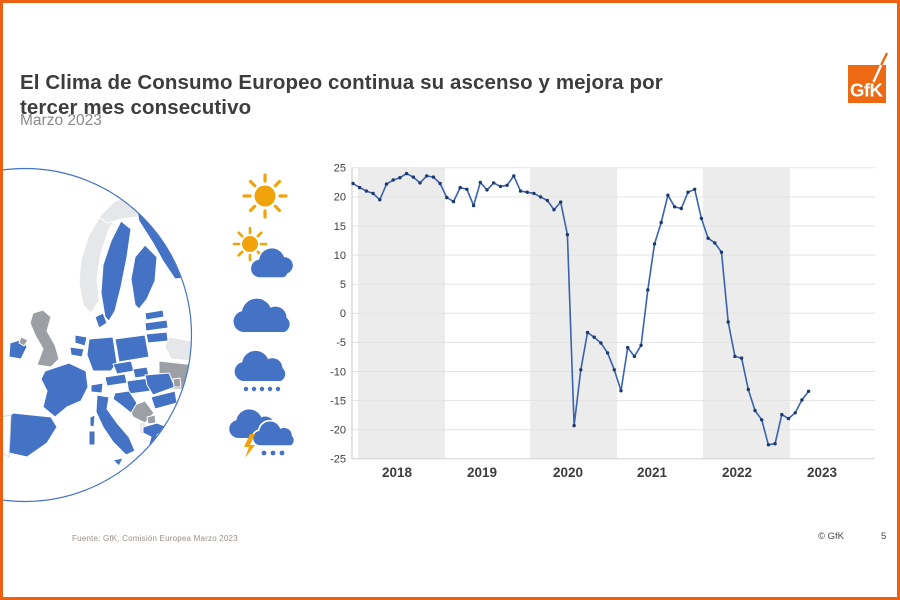  I want to click on europe-map, so click(96, 335).